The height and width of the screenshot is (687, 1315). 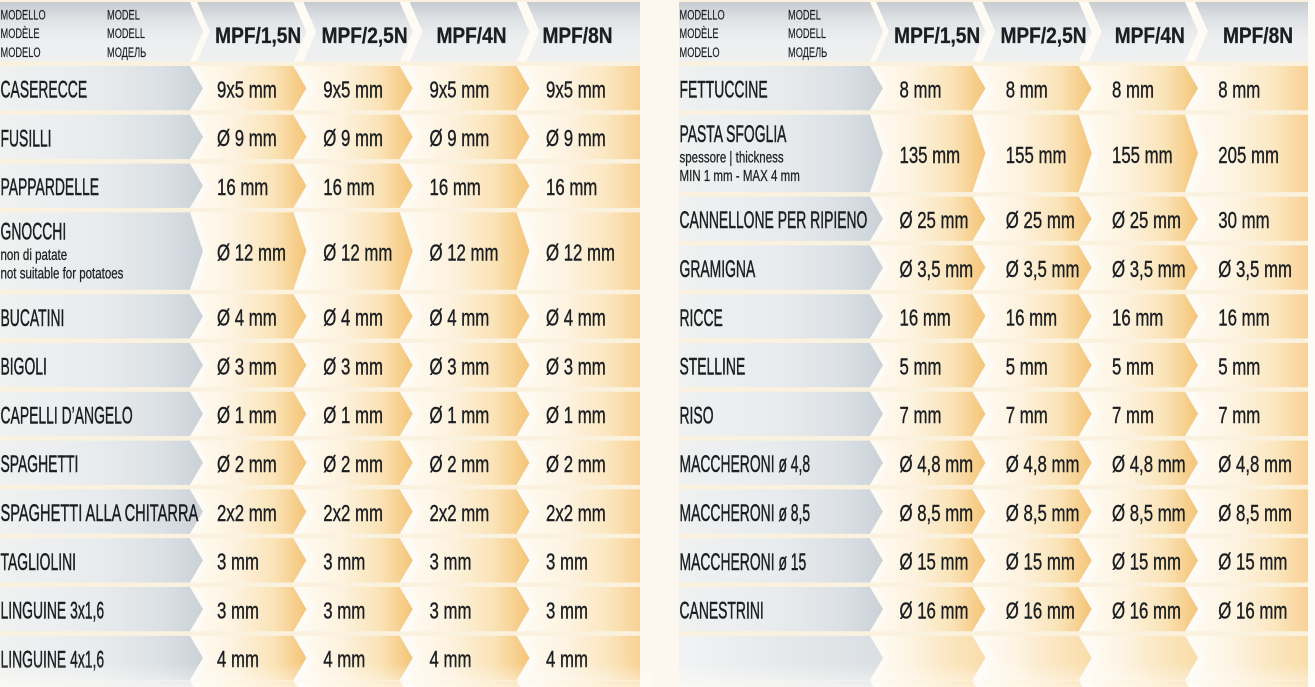 I want to click on svg-text: 205 mm, so click(x=1248, y=155).